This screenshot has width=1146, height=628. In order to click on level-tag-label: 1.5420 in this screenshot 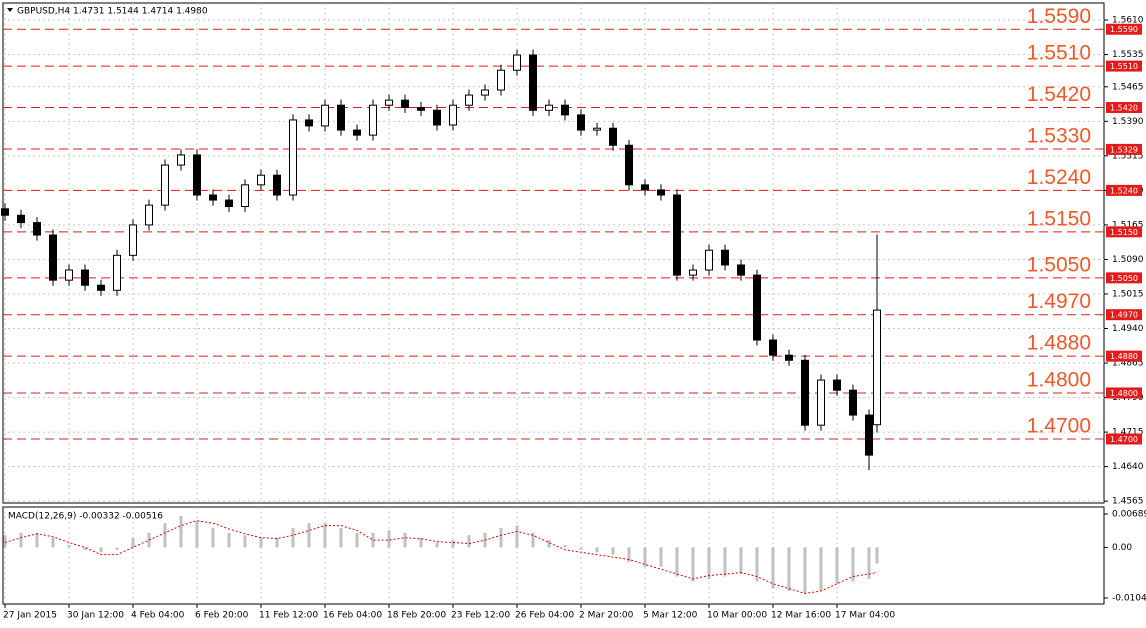, I will do `click(1124, 108)`.